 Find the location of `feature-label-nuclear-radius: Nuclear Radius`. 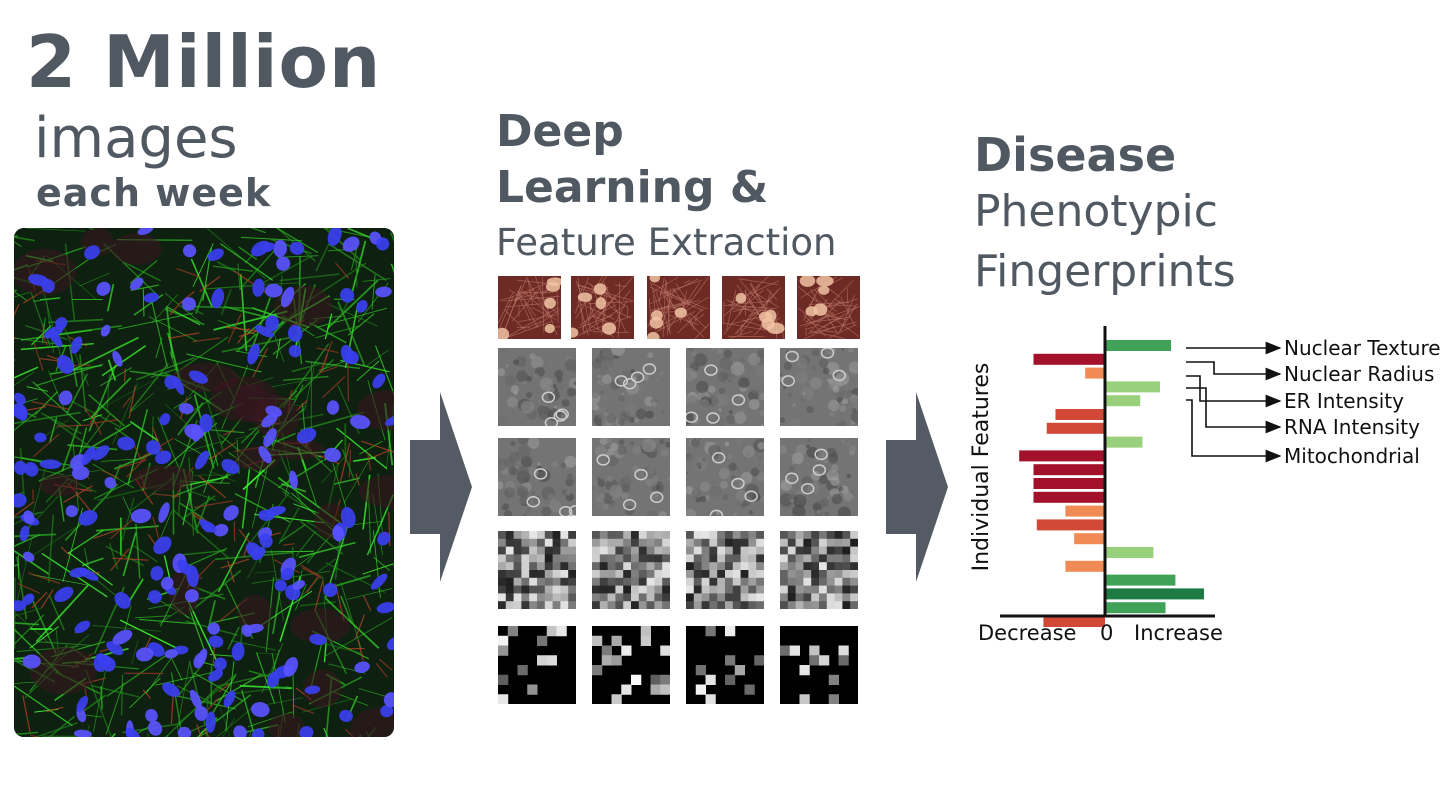

feature-label-nuclear-radius: Nuclear Radius is located at coordinates (1359, 374).